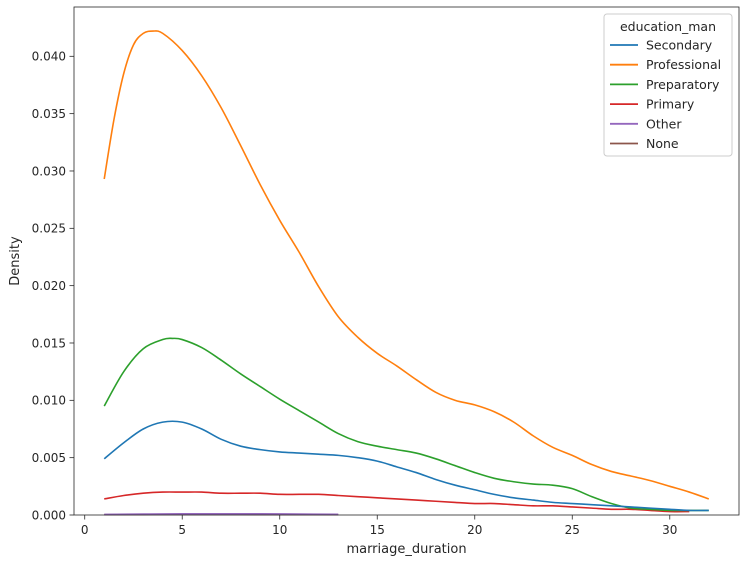 This screenshot has height=564, width=746. Describe the element at coordinates (49, 286) in the screenshot. I see `y-tick-label: 0.020` at that location.